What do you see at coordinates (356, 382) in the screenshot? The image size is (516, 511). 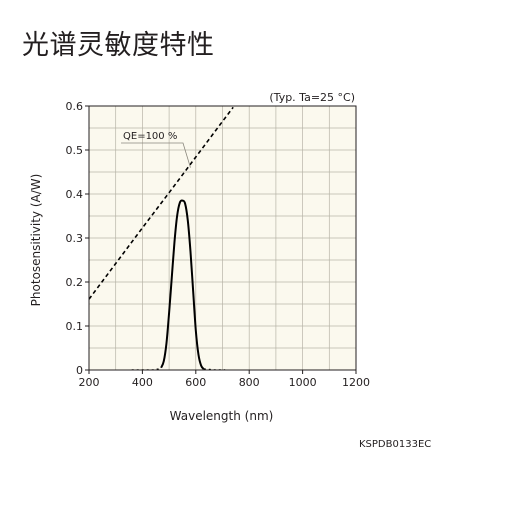 I see `x-tick-label: 1200` at bounding box center [356, 382].